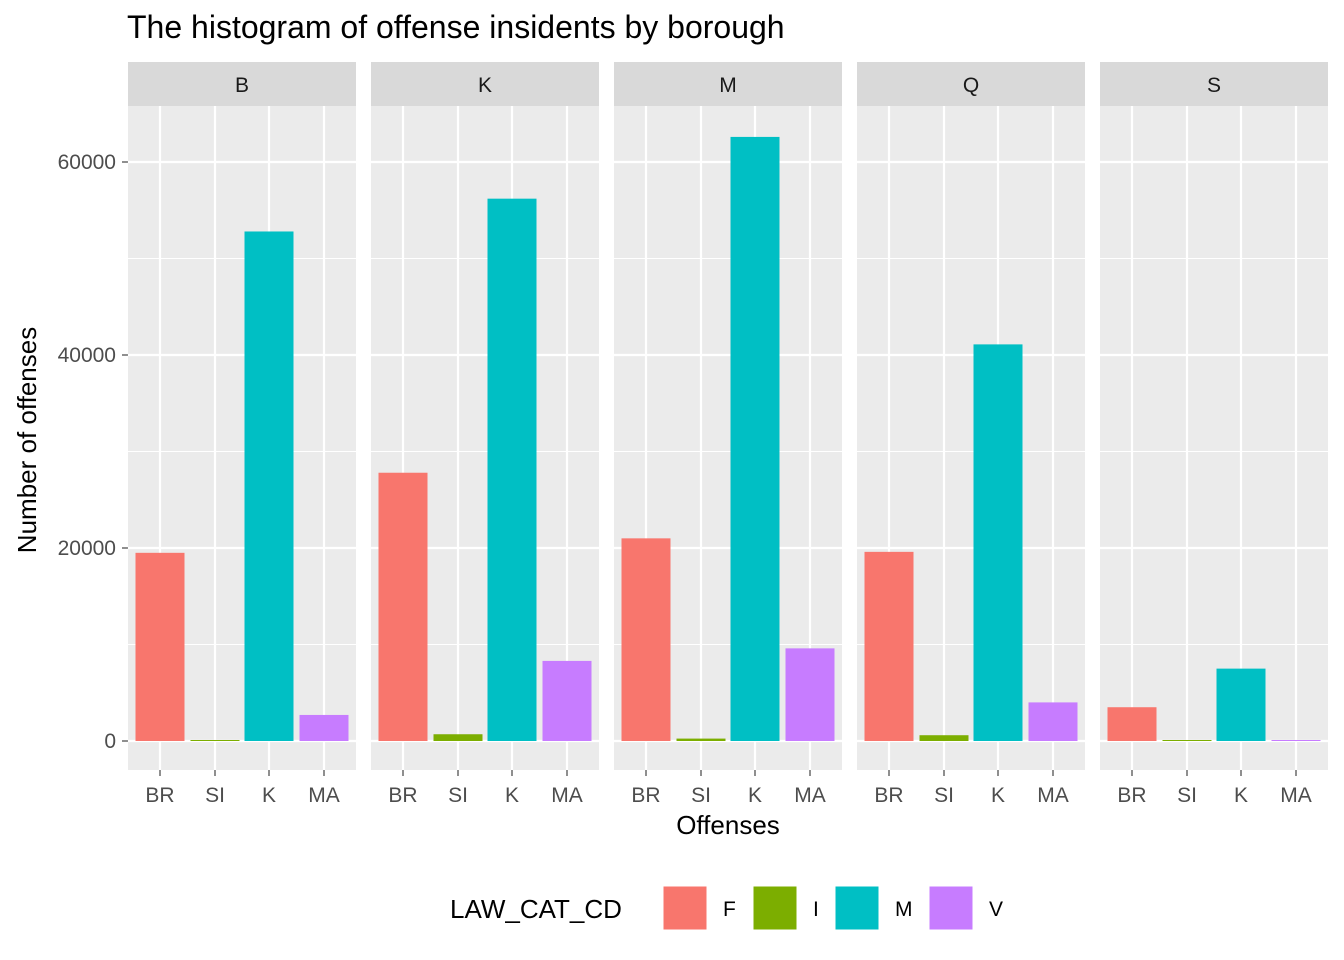 The width and height of the screenshot is (1344, 960). What do you see at coordinates (951, 908) in the screenshot?
I see `legend-key-v` at bounding box center [951, 908].